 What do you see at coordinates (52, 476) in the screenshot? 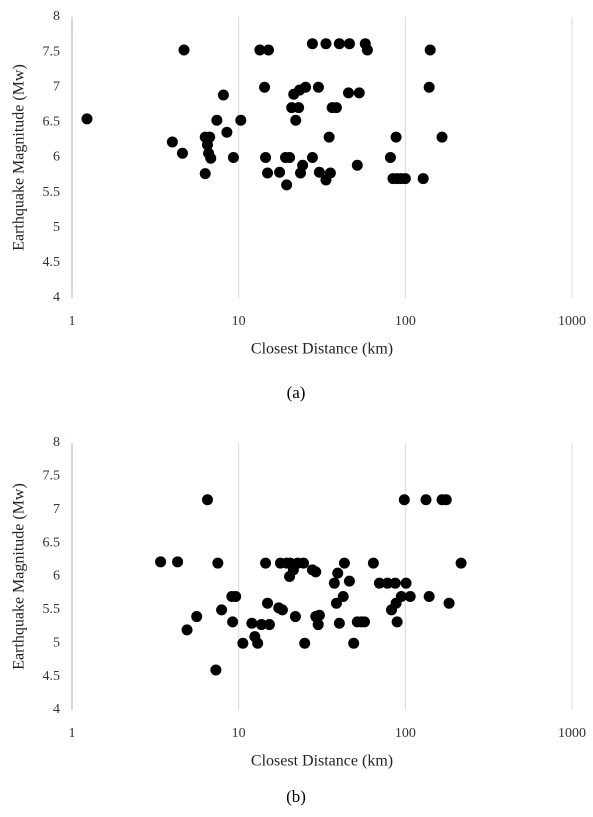
I see `y-tick-label: 7.5` at bounding box center [52, 476].